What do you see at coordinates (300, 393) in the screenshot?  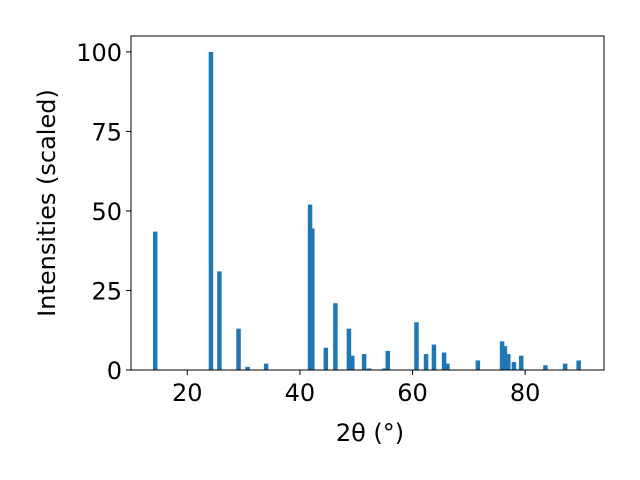 I see `x-tick-label: 40` at bounding box center [300, 393].